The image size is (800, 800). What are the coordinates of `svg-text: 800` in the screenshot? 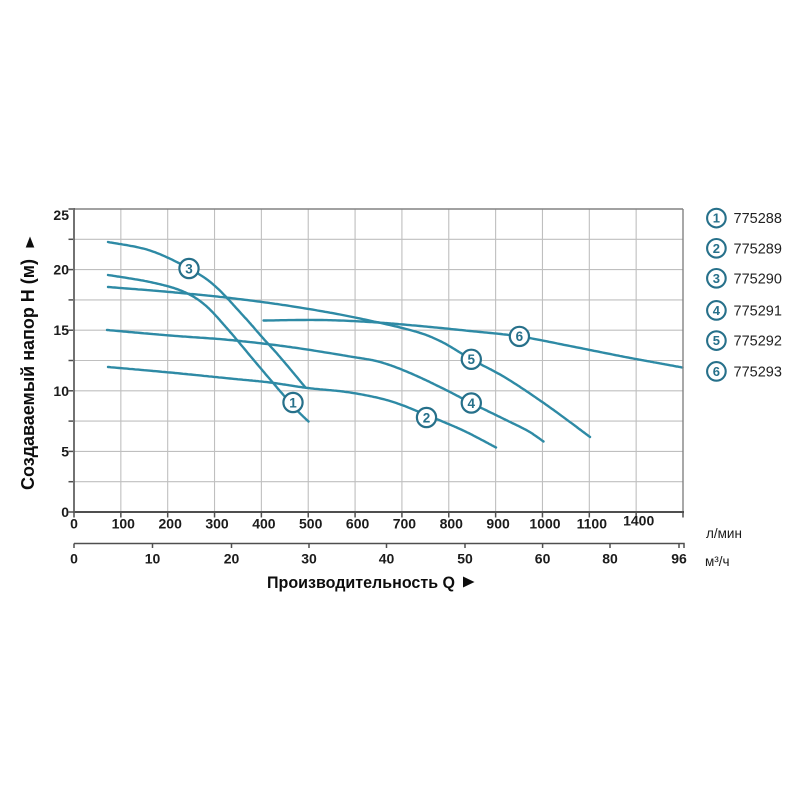 It's located at (452, 524).